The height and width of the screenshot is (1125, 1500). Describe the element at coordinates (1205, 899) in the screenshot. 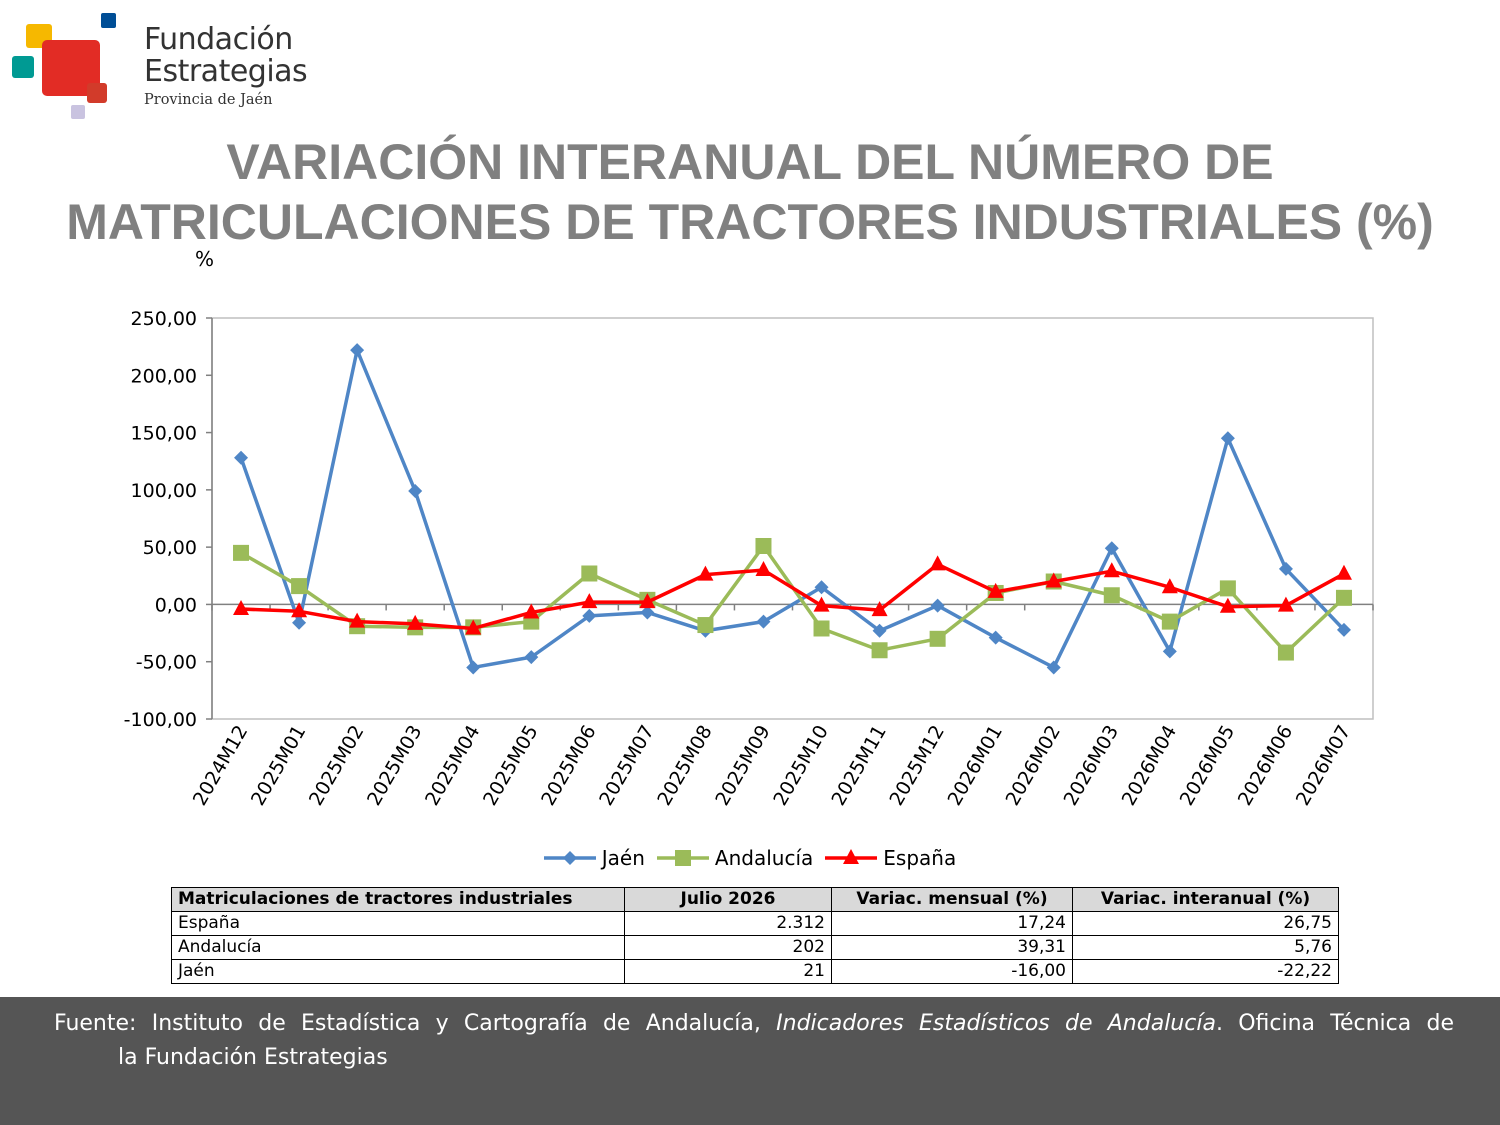

I see `table-header-cell: Variac. interanual (%)` at that location.